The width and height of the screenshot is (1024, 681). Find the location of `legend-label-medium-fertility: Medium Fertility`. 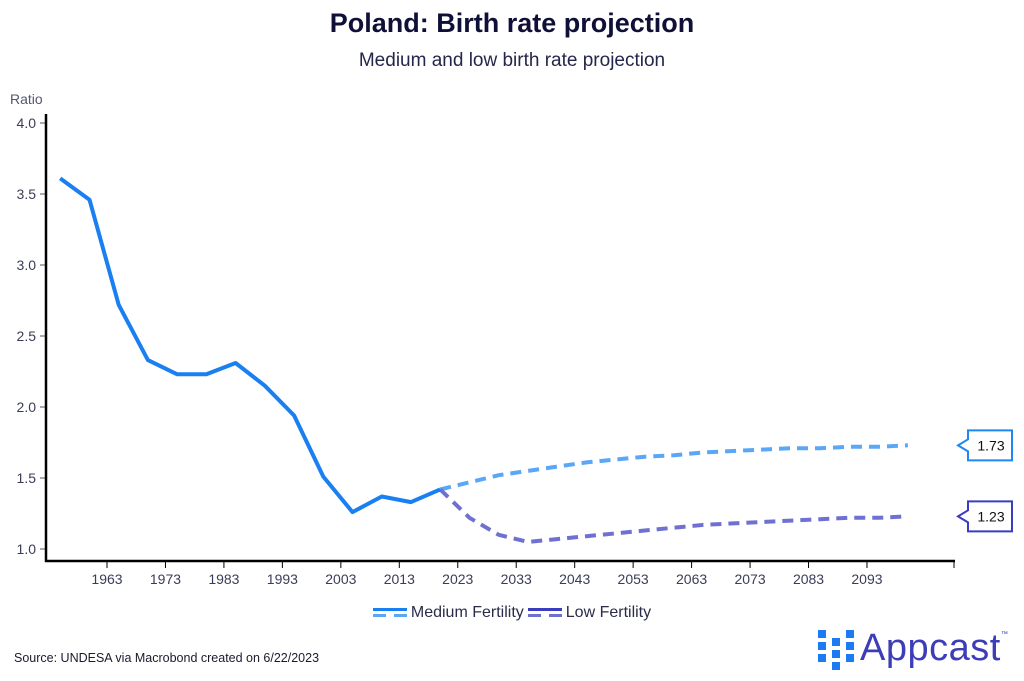

legend-label-medium-fertility: Medium Fertility is located at coordinates (467, 612).